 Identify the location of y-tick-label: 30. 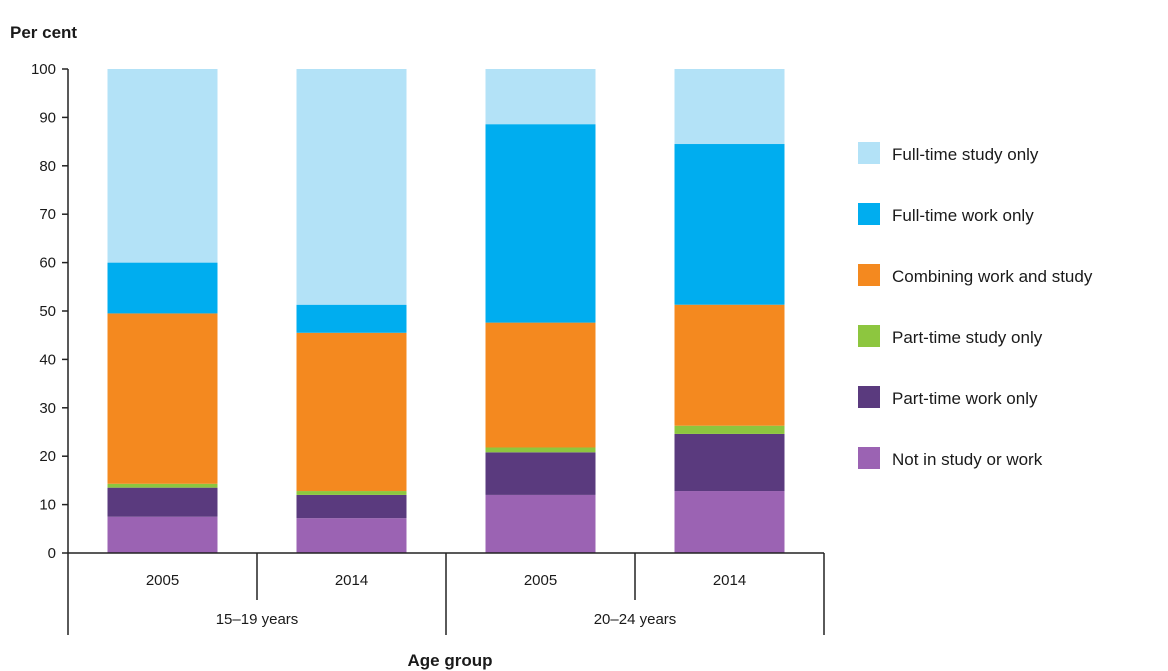
(47, 408).